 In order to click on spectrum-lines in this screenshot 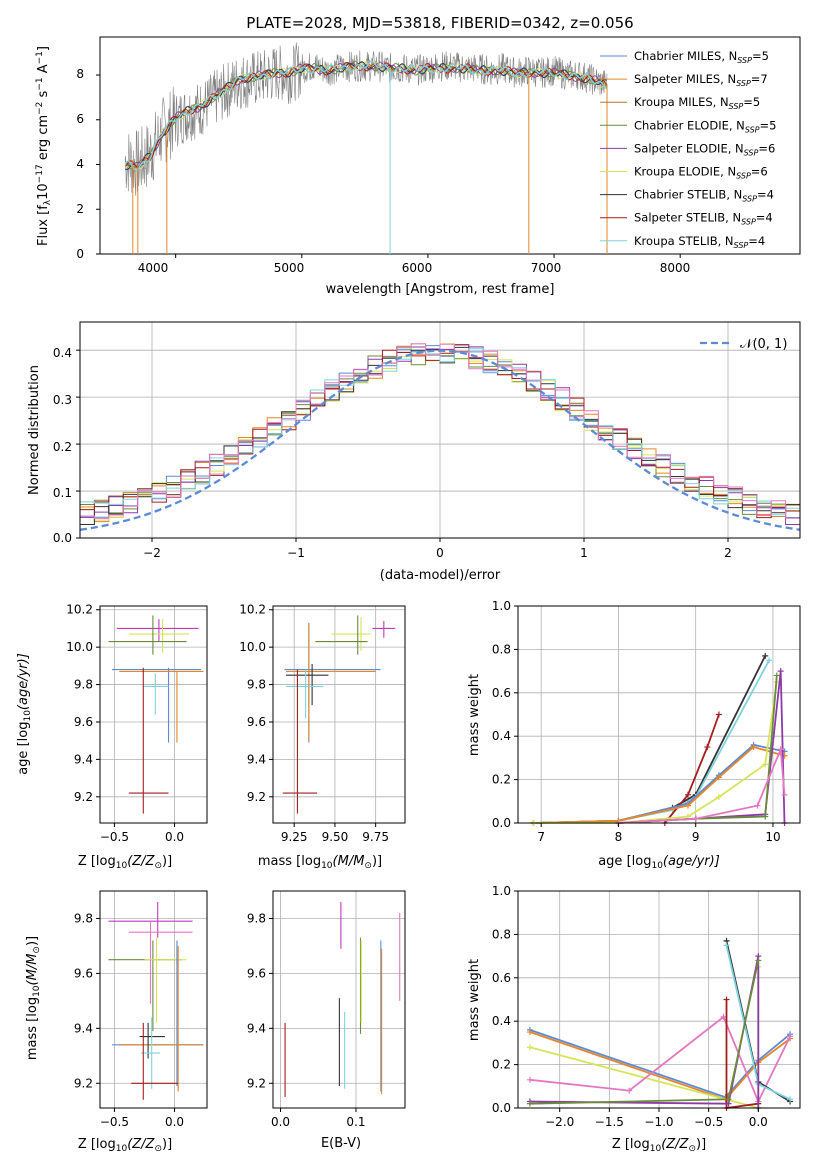, I will do `click(366, 148)`.